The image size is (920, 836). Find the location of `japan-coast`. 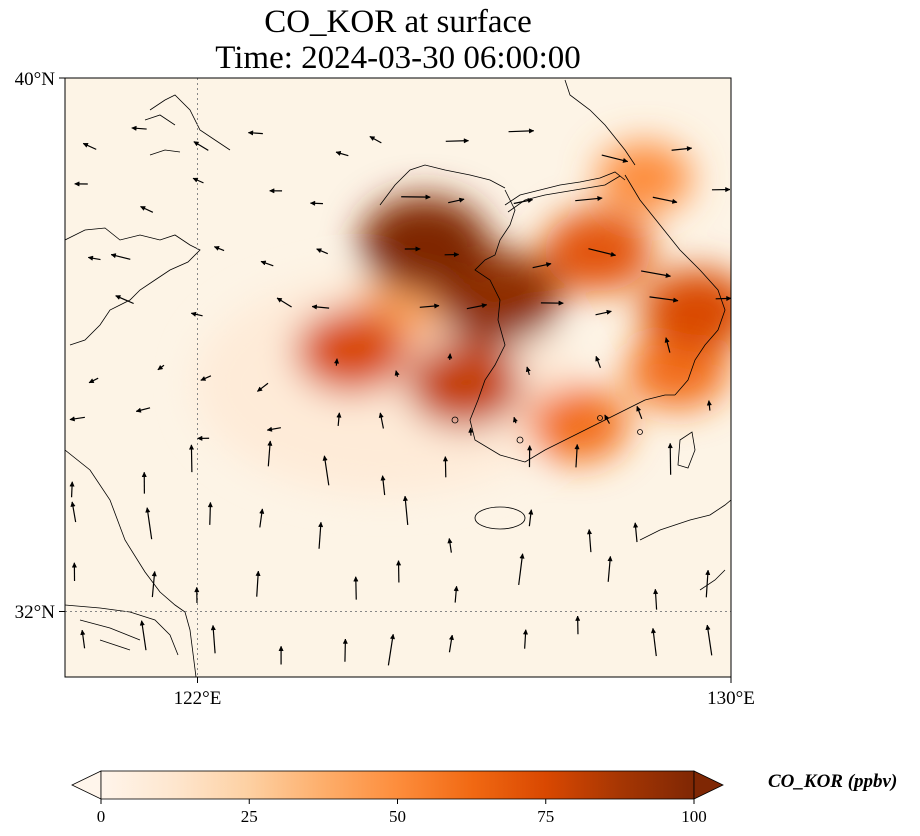

japan-coast is located at coordinates (685, 511).